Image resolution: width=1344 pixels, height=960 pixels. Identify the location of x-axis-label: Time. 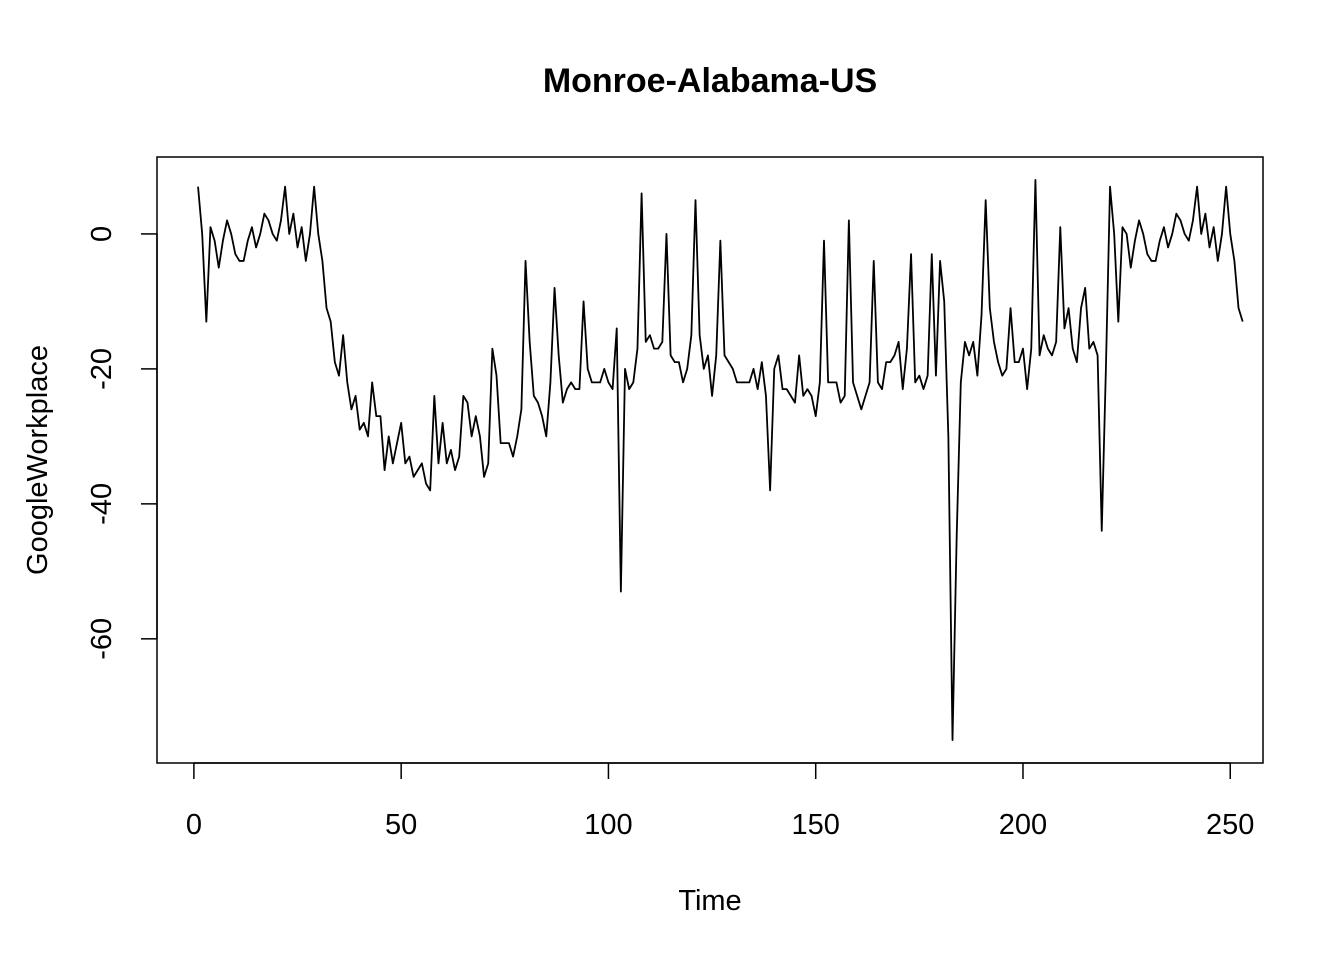
(709, 901).